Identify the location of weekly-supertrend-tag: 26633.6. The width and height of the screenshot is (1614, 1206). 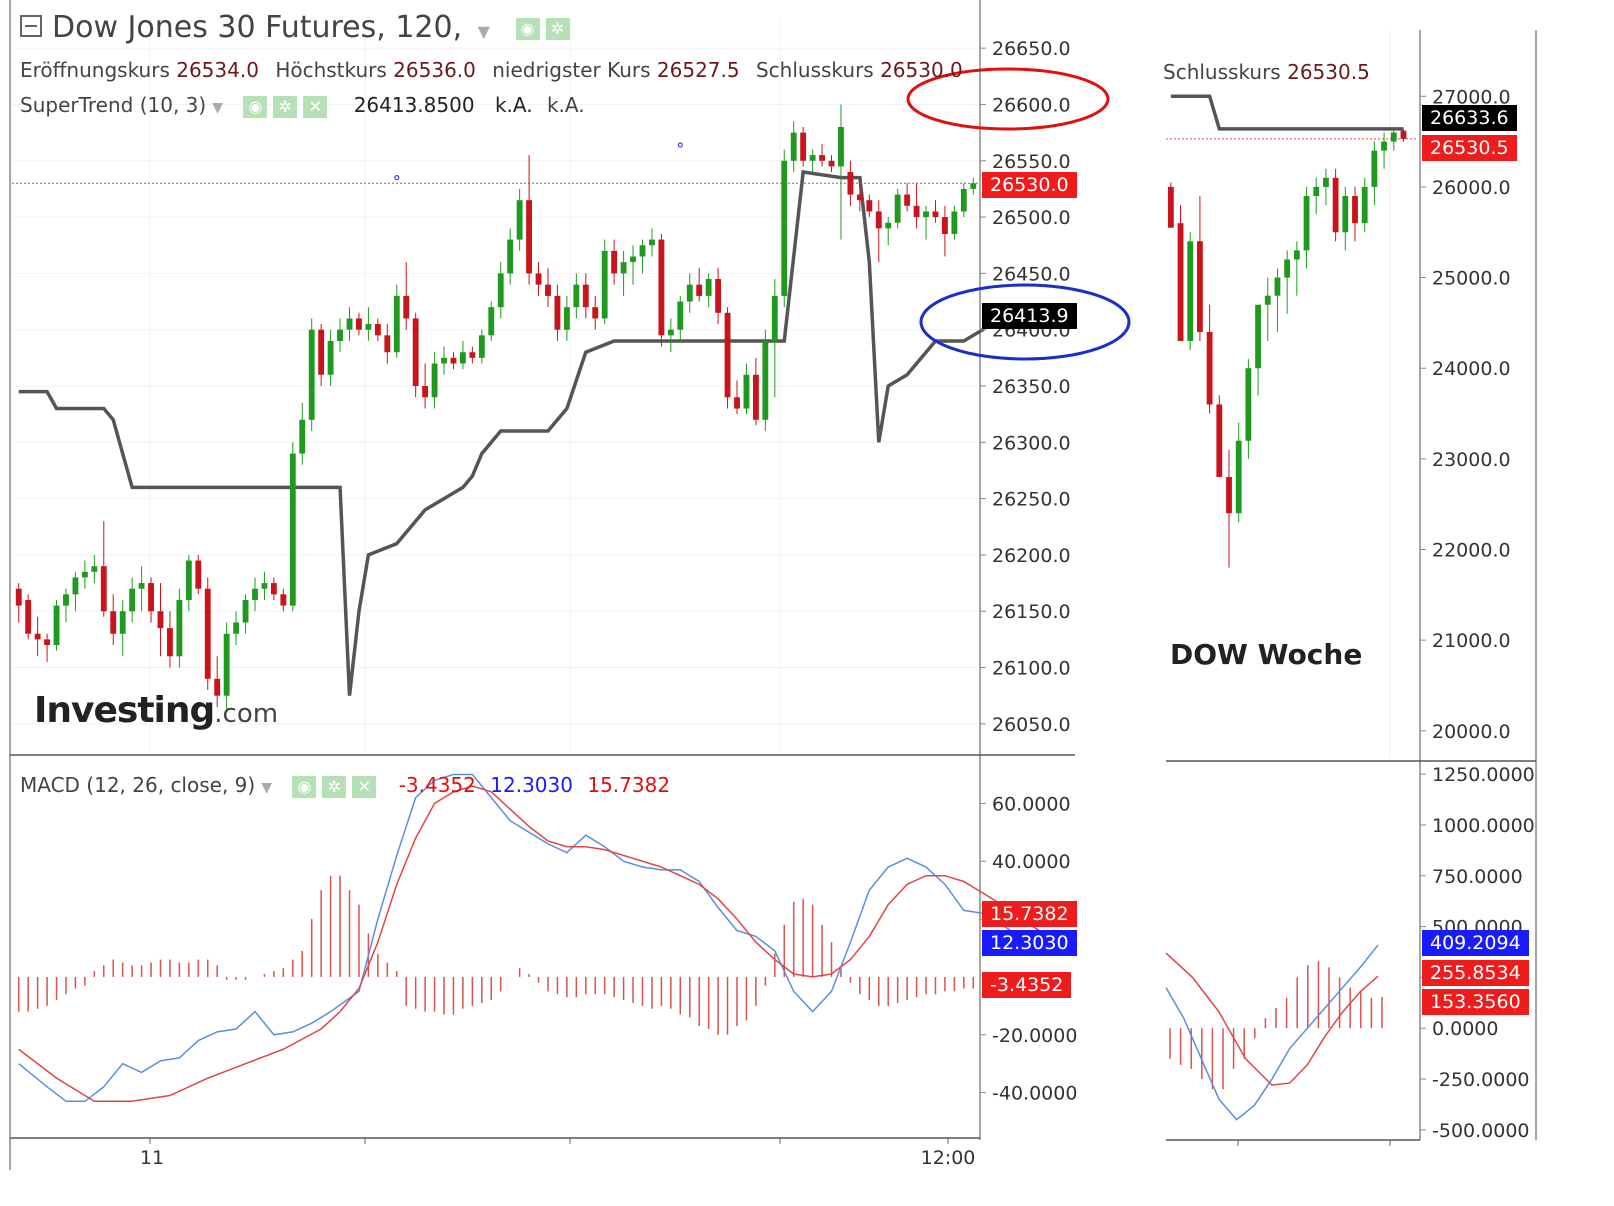
(1469, 118).